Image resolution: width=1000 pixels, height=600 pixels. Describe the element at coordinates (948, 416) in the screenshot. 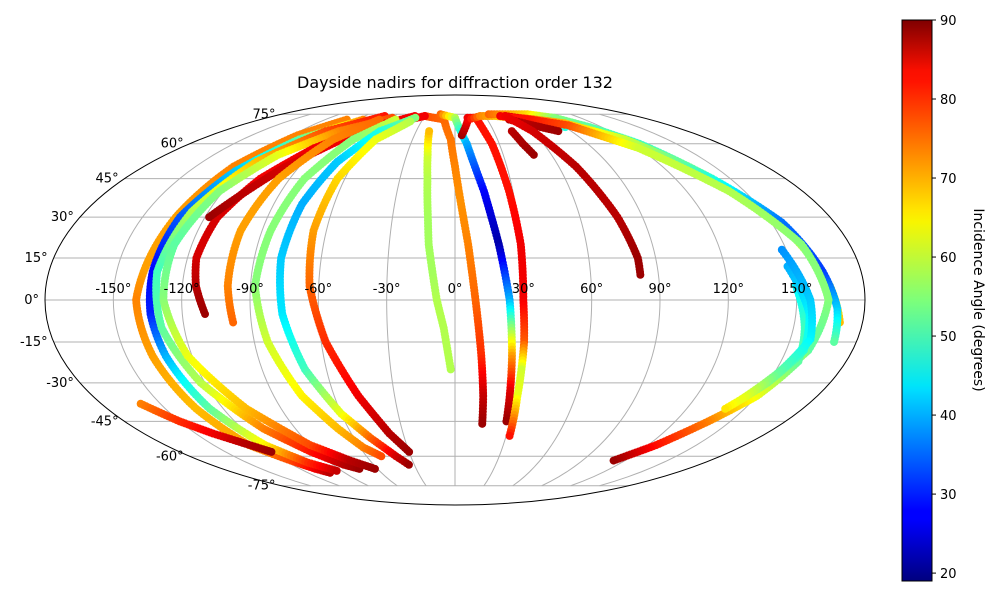

I see `colorbar-tick-label: 40` at that location.